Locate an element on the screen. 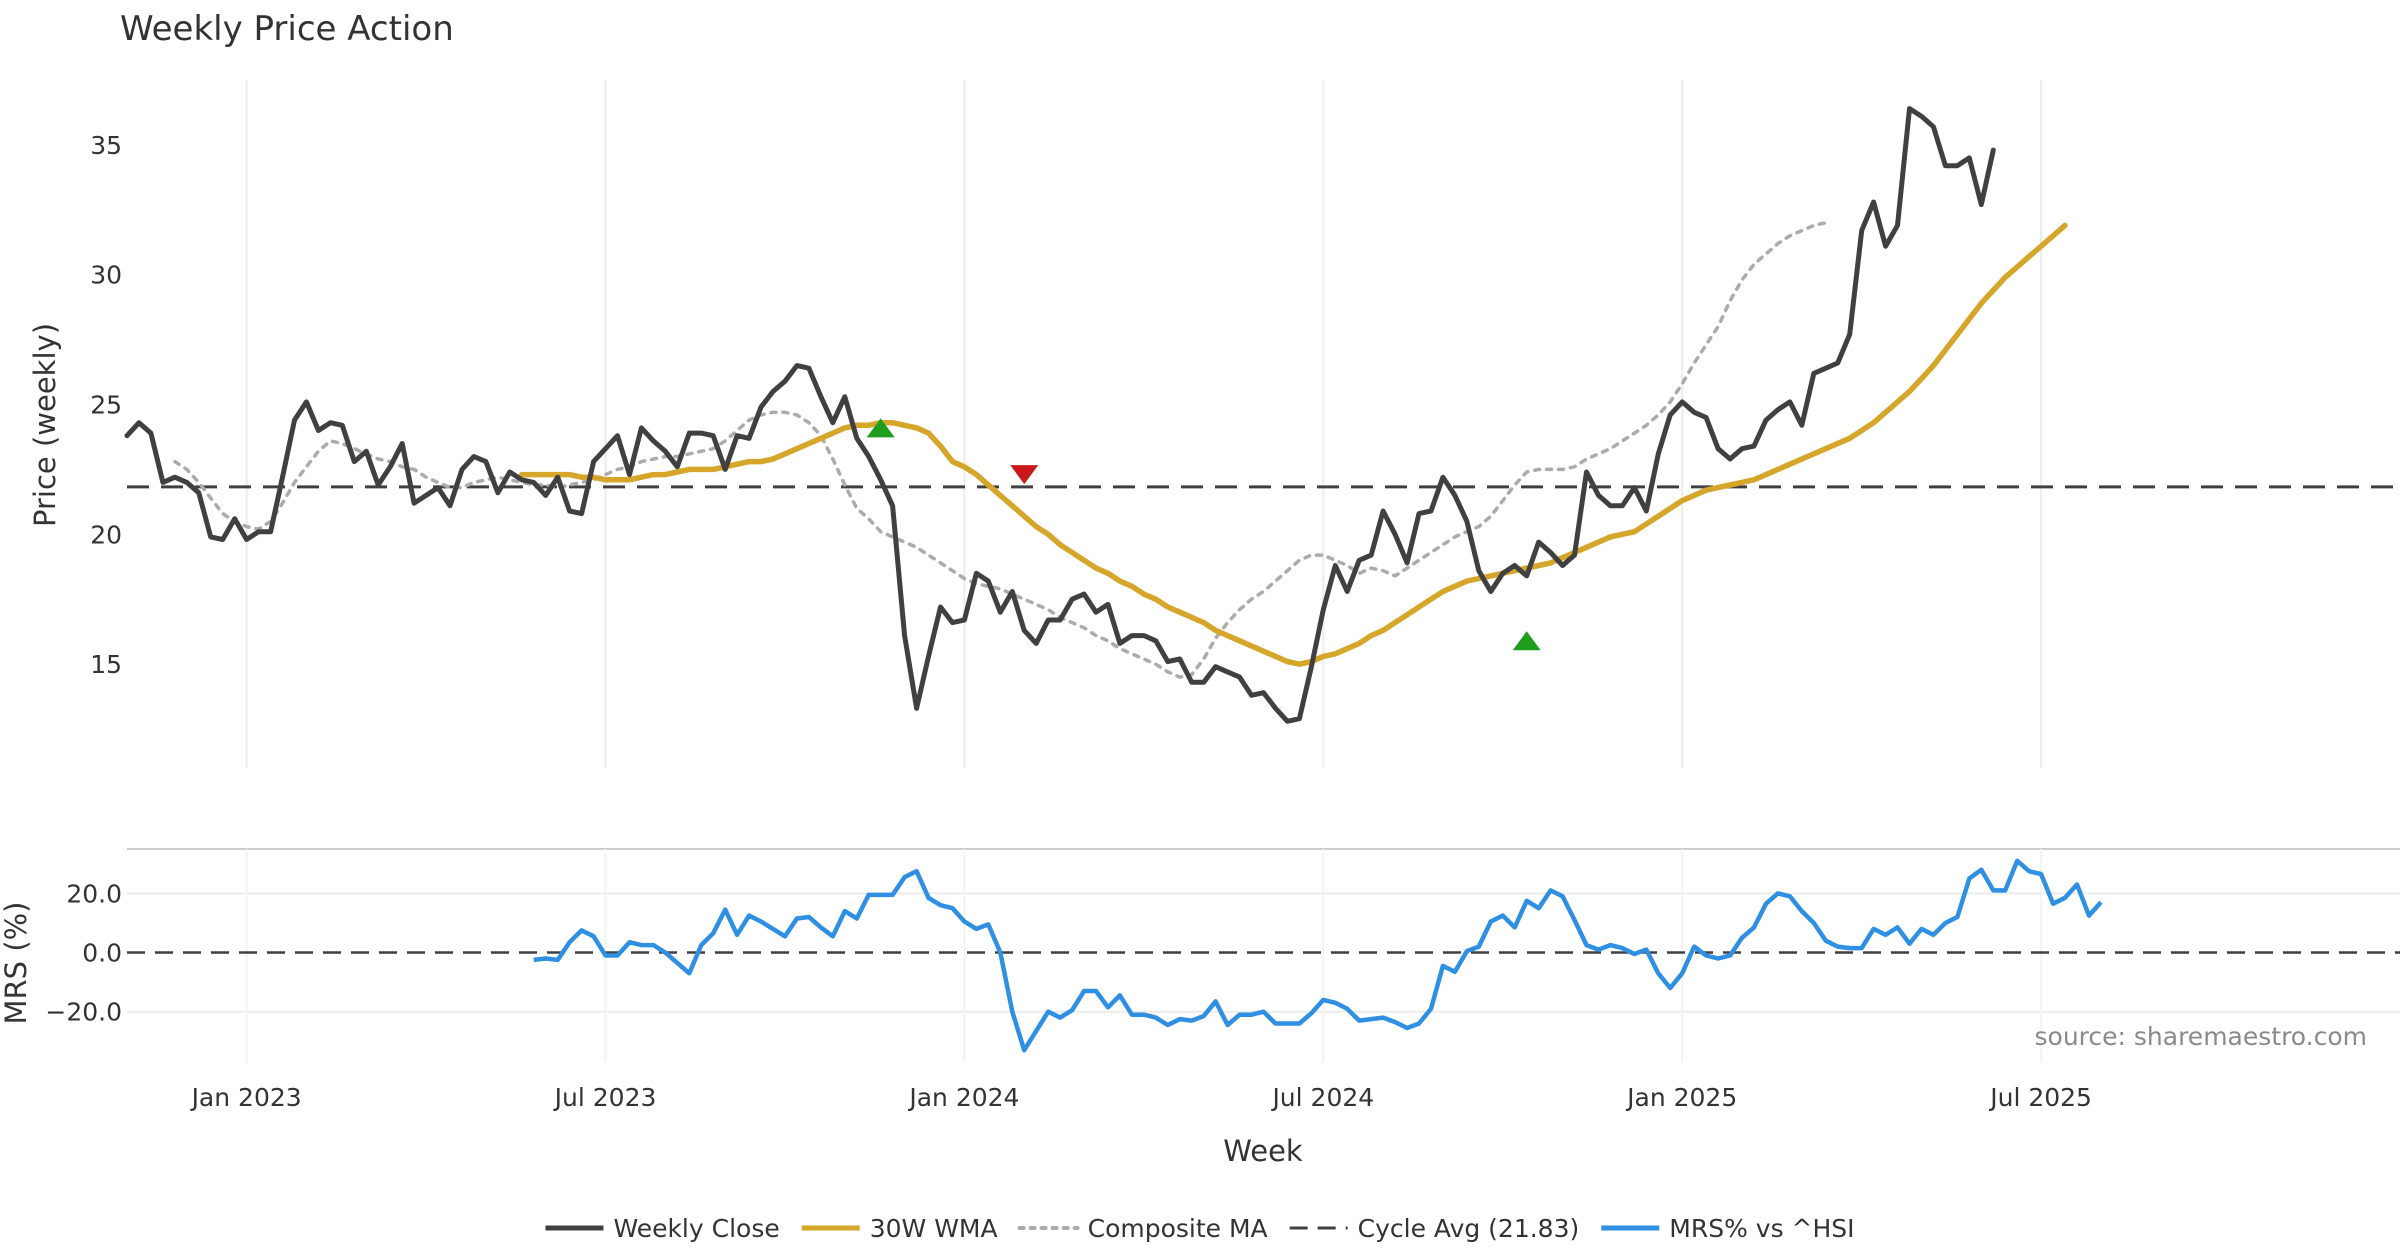 Image resolution: width=2400 pixels, height=1260 pixels. x-tick-3: Jul 2024 is located at coordinates (1322, 1097).